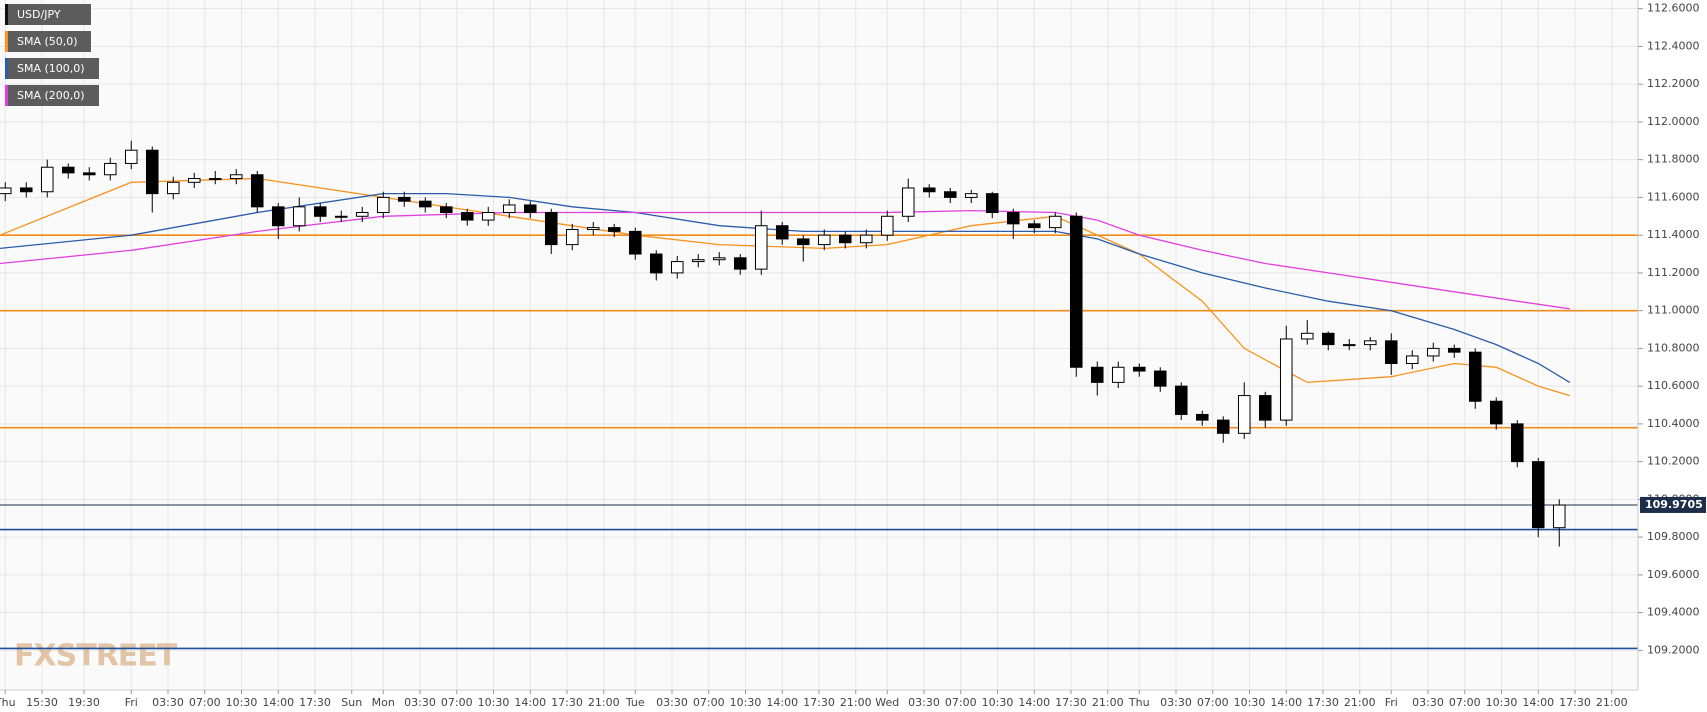 This screenshot has width=1707, height=712. I want to click on legend-label: SMA (100,0), so click(51, 68).